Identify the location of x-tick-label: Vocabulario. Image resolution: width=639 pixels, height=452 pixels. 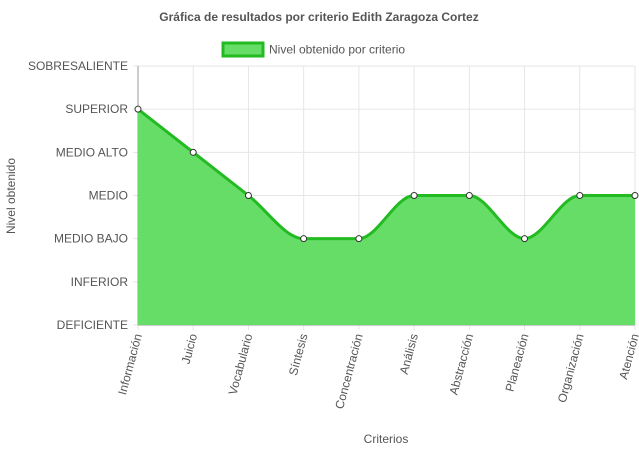
(241, 364).